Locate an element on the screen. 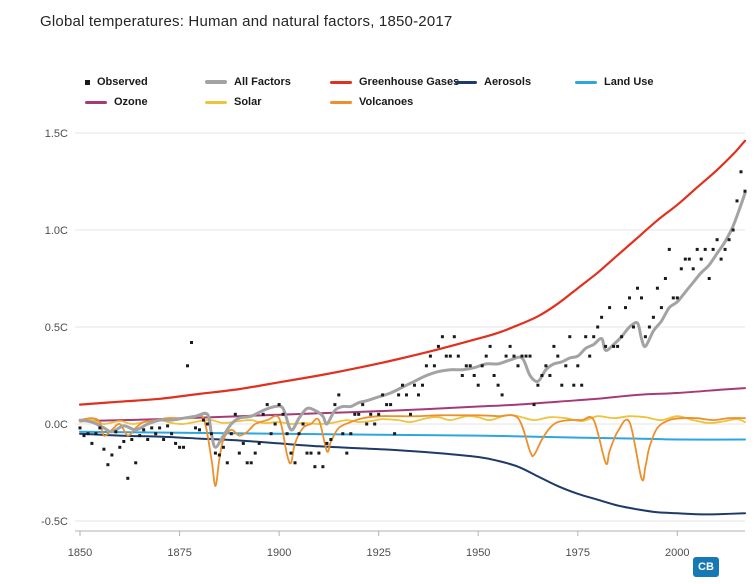  solar-line-icon is located at coordinates (216, 102).